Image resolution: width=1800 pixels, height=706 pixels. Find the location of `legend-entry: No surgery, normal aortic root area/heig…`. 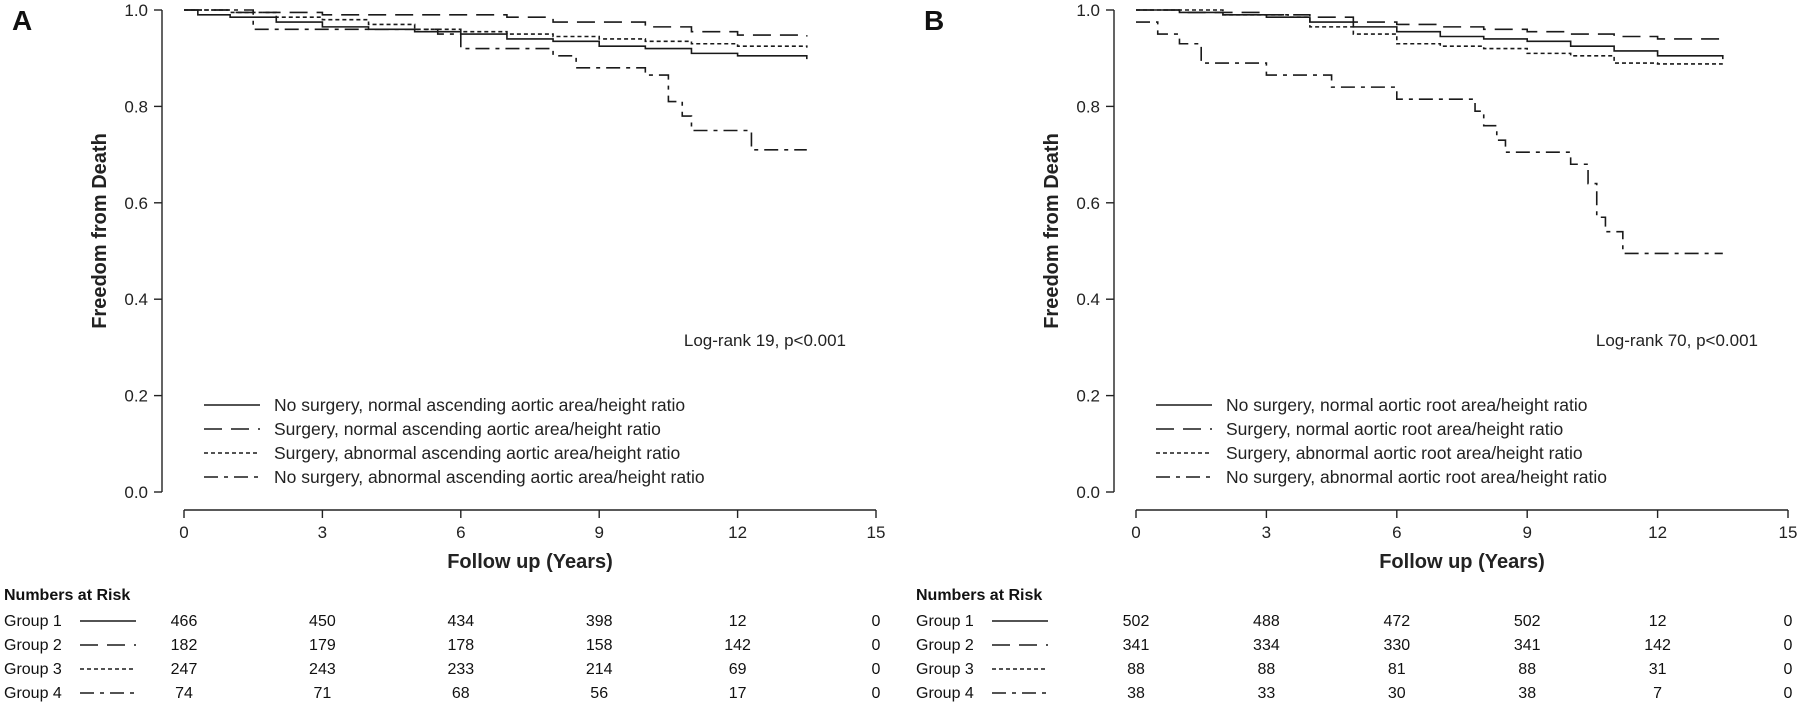

legend-entry: No surgery, normal aortic root area/heig… is located at coordinates (1407, 405).